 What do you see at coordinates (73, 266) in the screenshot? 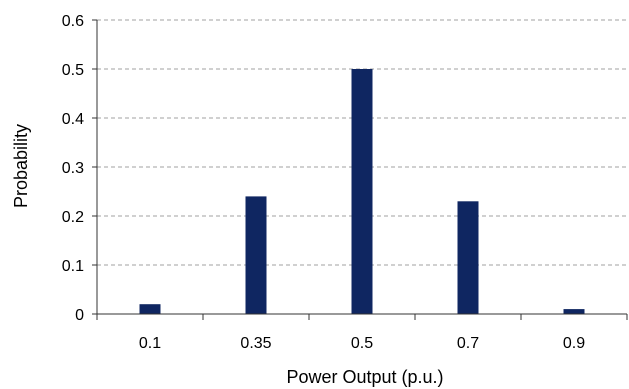
I see `y-tick-label: 0.1` at bounding box center [73, 266].